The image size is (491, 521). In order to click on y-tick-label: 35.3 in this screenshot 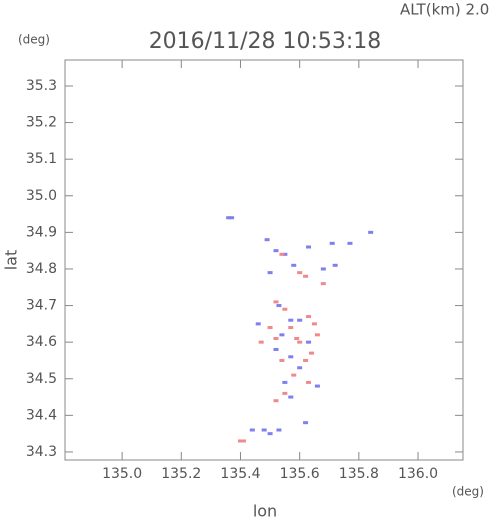, I will do `click(41, 86)`.